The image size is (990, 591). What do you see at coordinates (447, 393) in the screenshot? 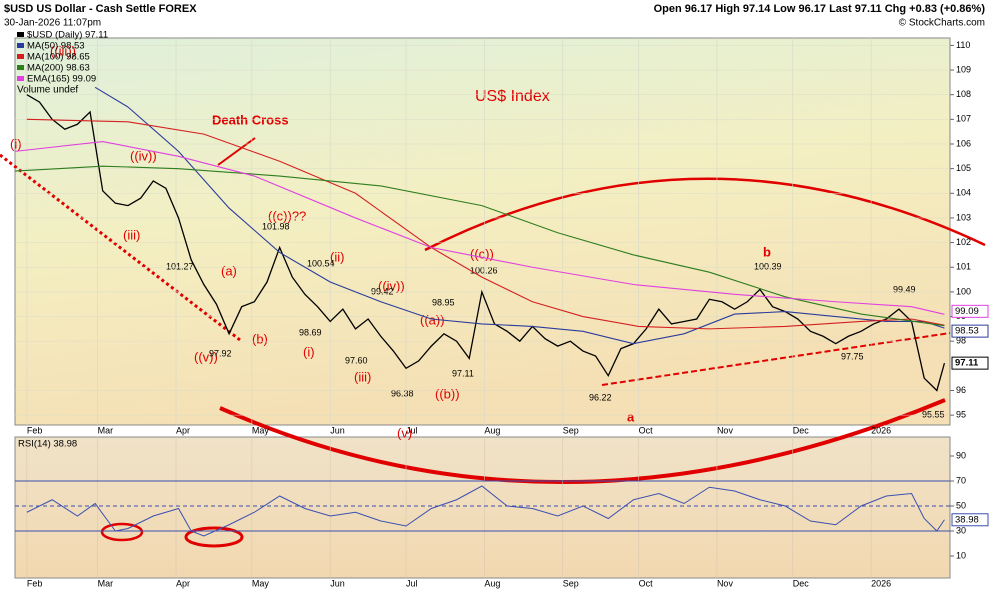
I see `annotation: ((b))` at bounding box center [447, 393].